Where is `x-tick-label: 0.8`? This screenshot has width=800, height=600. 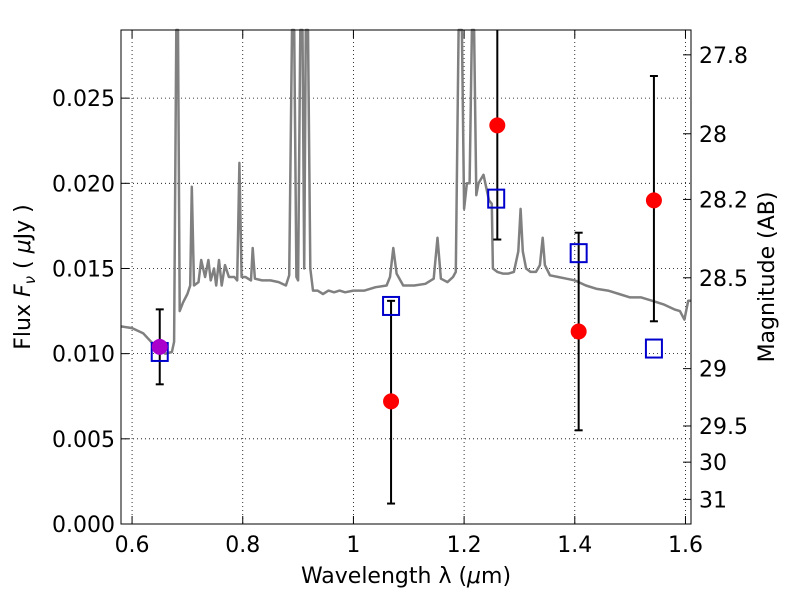 x-tick-label: 0.8 is located at coordinates (242, 545).